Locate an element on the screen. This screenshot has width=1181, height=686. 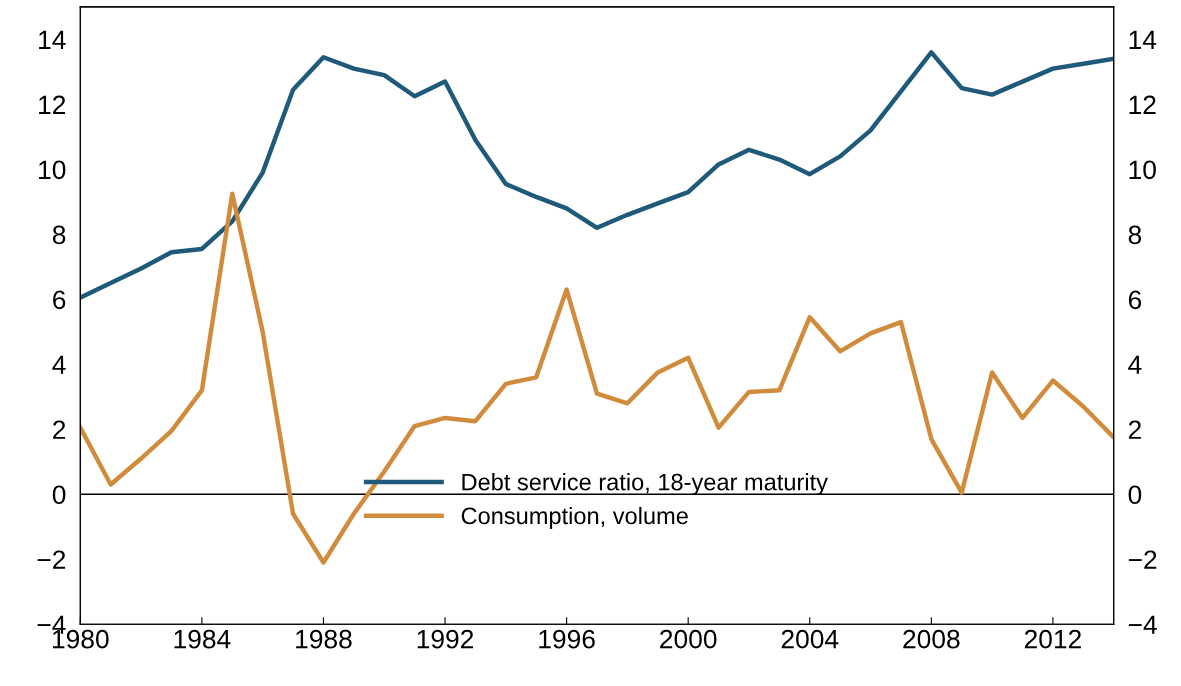
x-tick-label: 1996 is located at coordinates (567, 639).